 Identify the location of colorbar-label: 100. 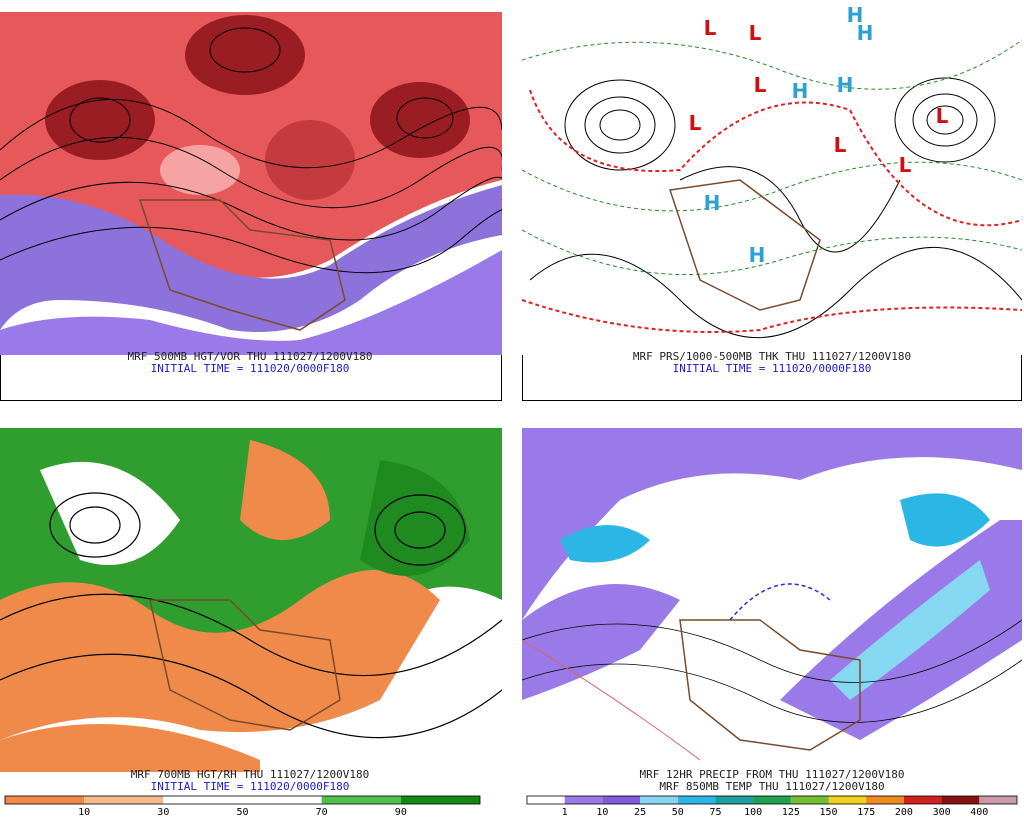
(753, 812).